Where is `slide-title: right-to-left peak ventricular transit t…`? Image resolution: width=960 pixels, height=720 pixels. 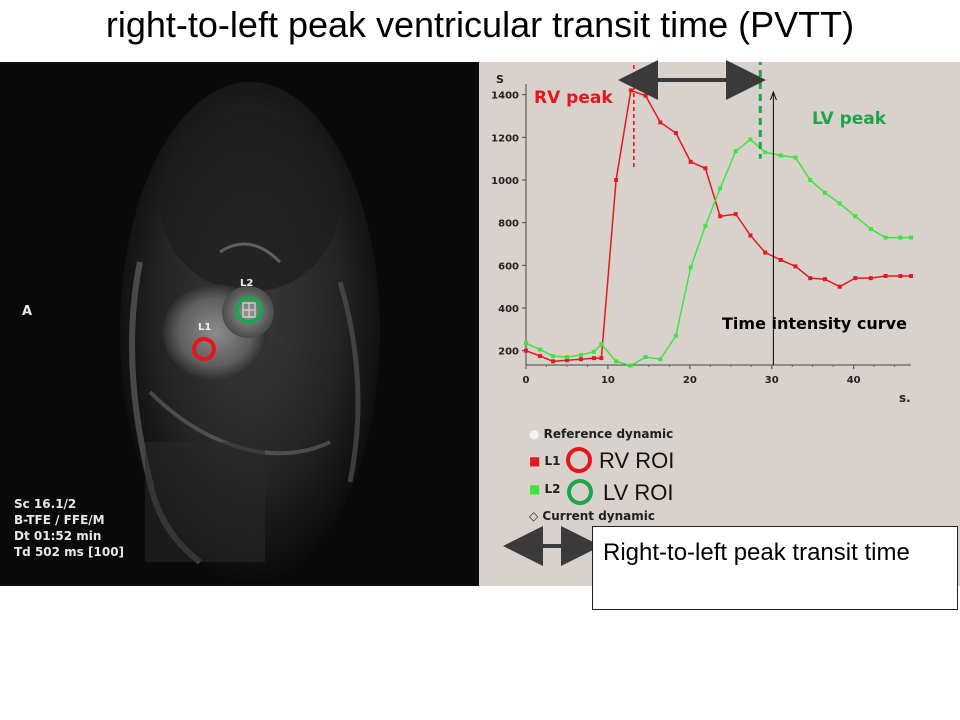 slide-title: right-to-left peak ventricular transit t… is located at coordinates (480, 24).